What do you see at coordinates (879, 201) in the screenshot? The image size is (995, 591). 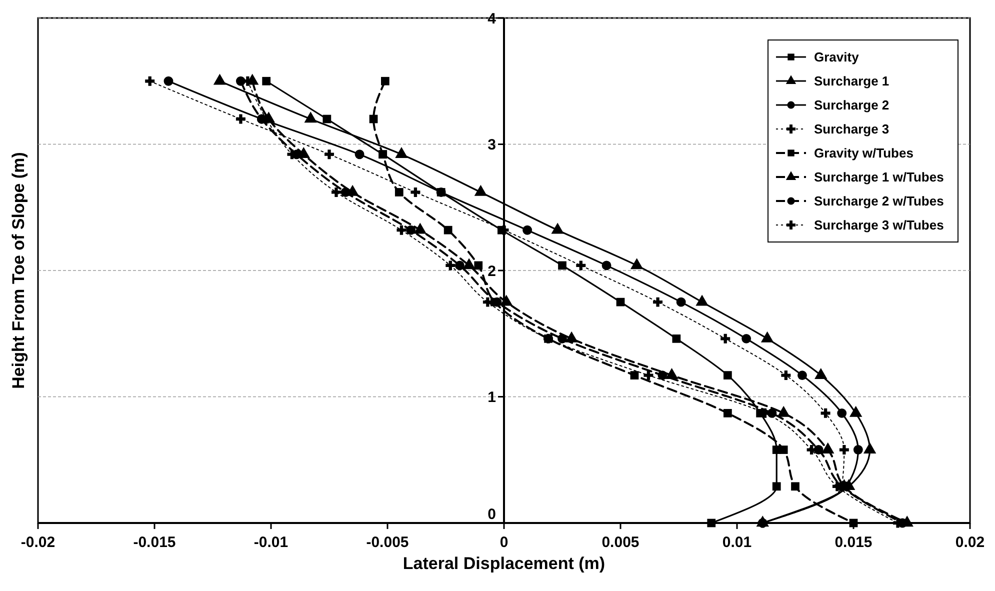 I see `legend-label: Surcharge 2 w/Tubes` at bounding box center [879, 201].